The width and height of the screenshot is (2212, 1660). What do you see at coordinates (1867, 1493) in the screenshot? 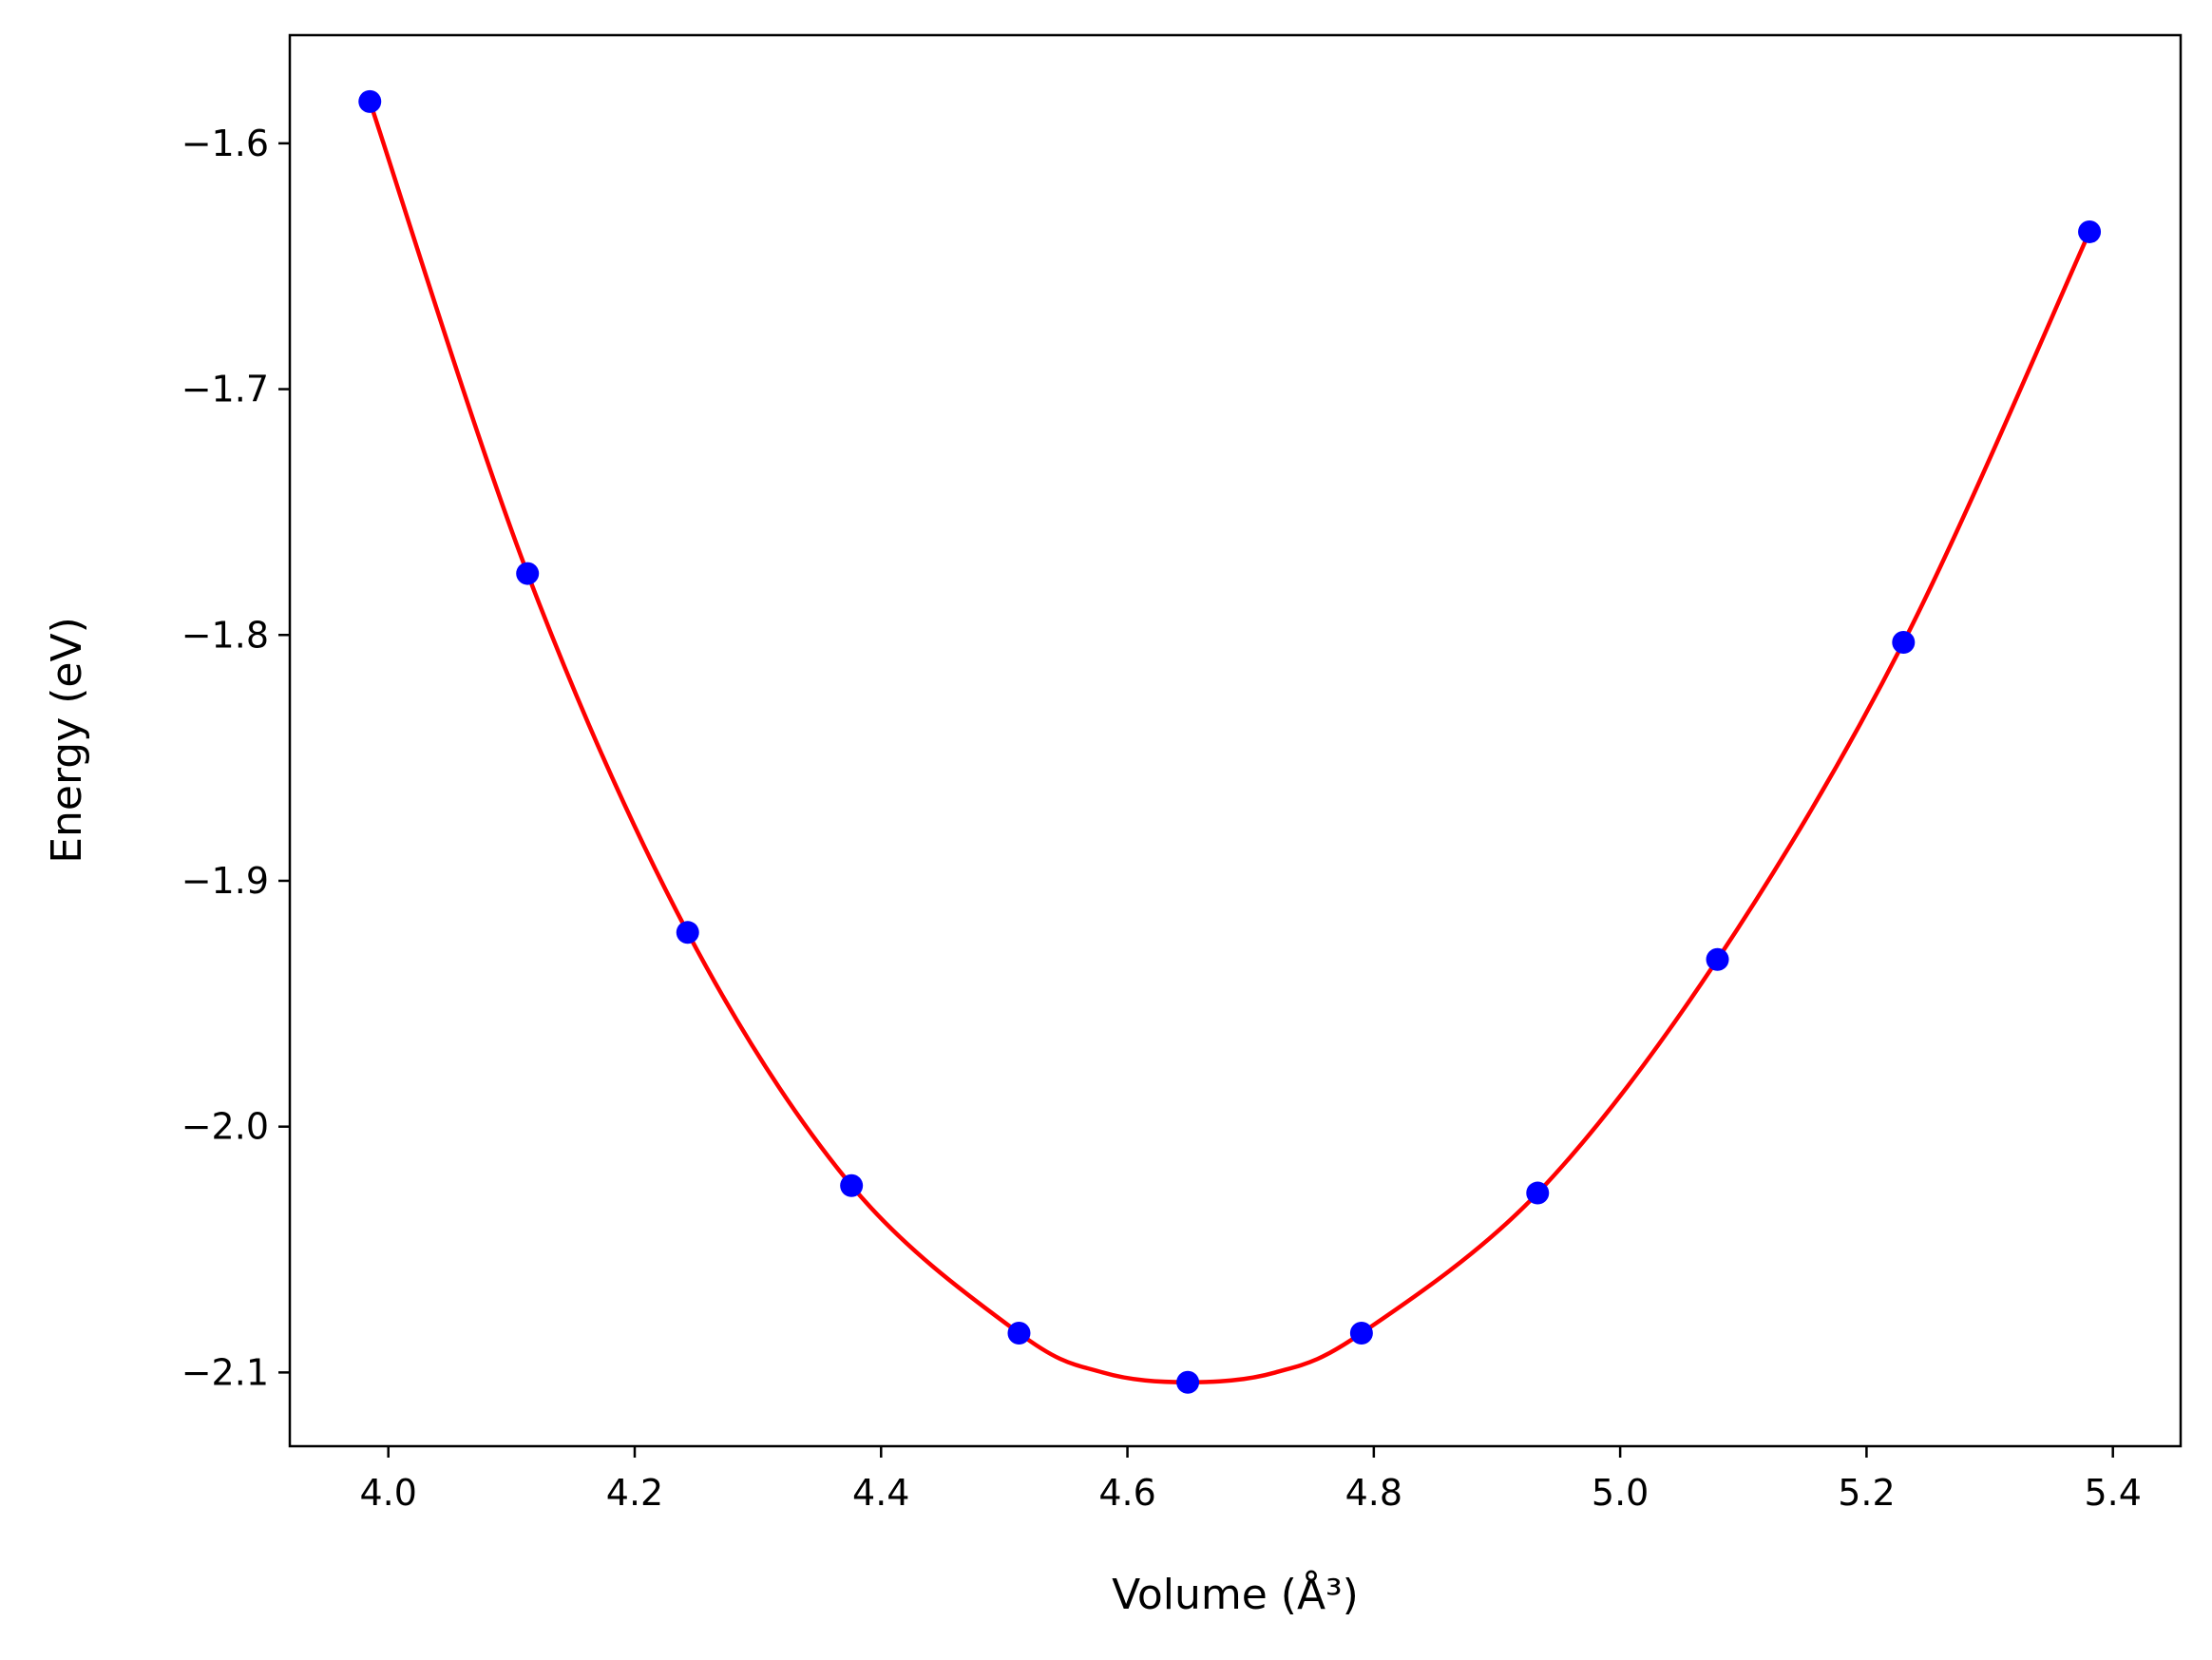
I see `x-tick-label: 5.2` at bounding box center [1867, 1493].